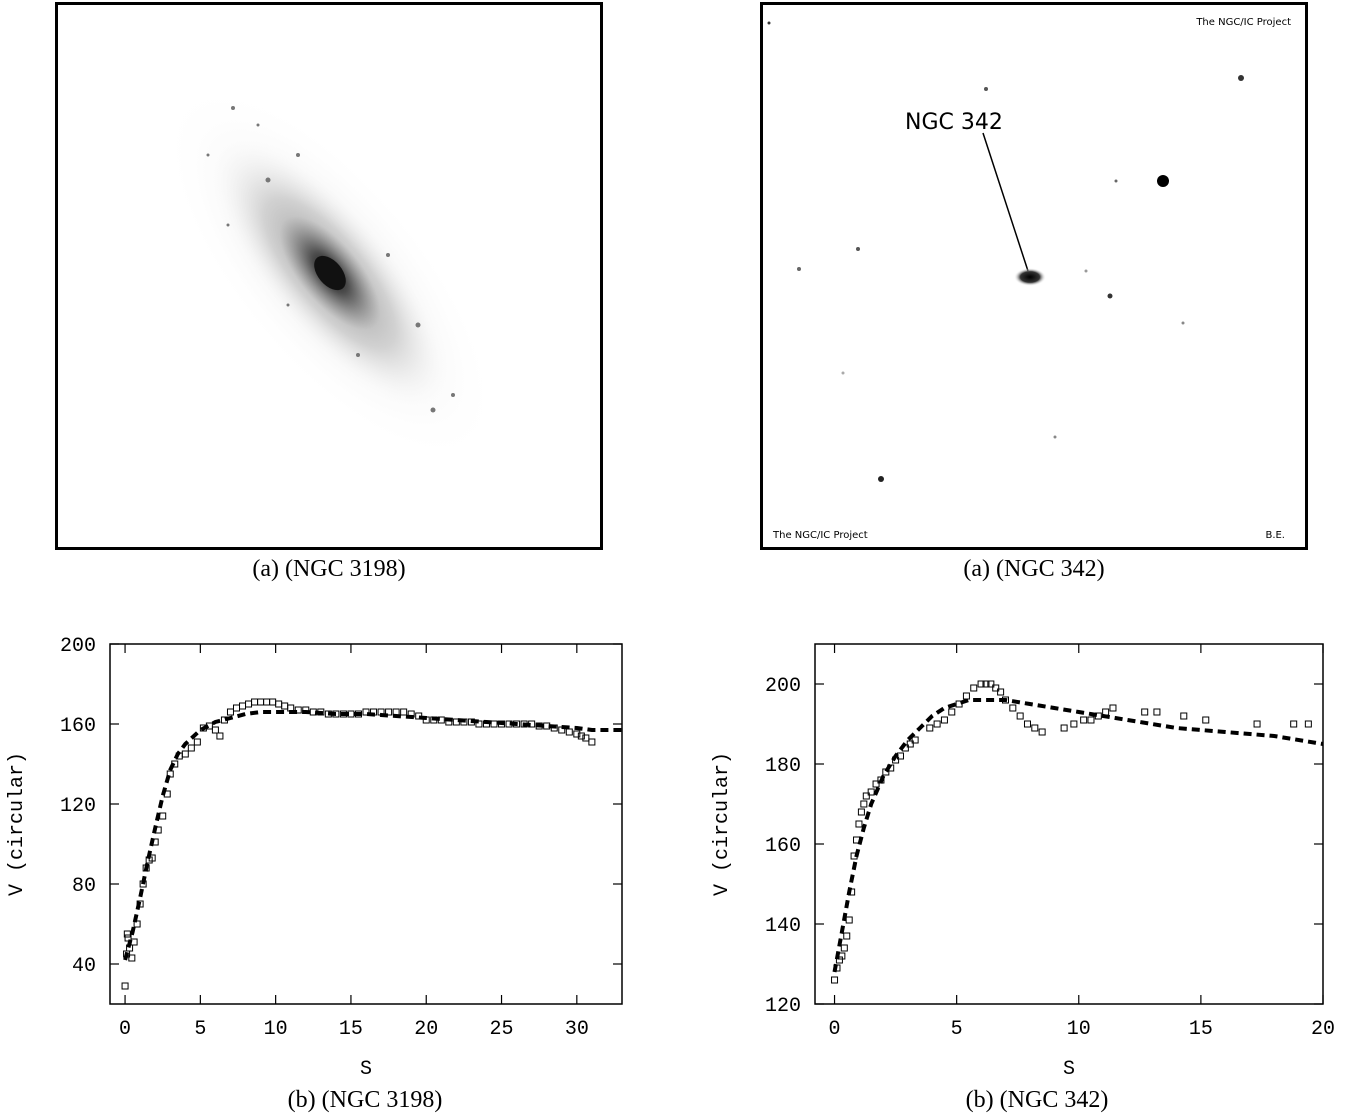 The height and width of the screenshot is (1118, 1361). I want to click on credit-bottom-left: The NGC/IC Project, so click(820, 535).